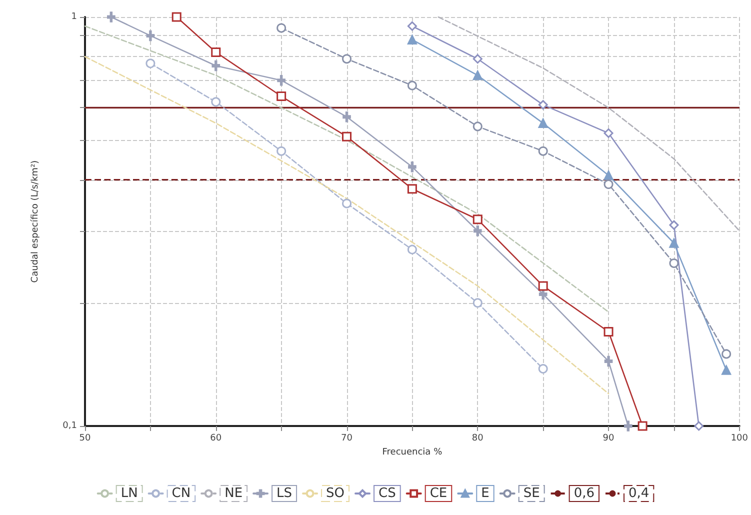 This screenshot has height=515, width=751. Describe the element at coordinates (74, 17) in the screenshot. I see `y-tick-label: 1` at that location.